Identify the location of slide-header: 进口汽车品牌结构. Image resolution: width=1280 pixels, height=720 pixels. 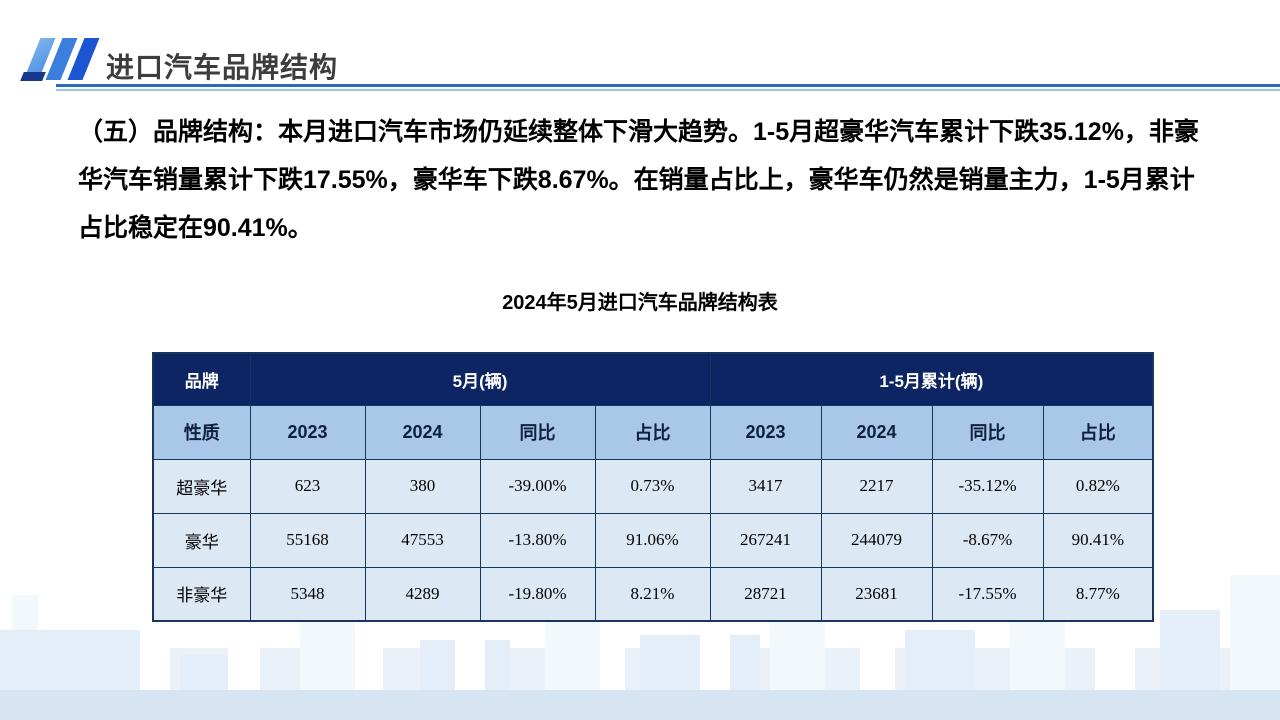
(640, 50).